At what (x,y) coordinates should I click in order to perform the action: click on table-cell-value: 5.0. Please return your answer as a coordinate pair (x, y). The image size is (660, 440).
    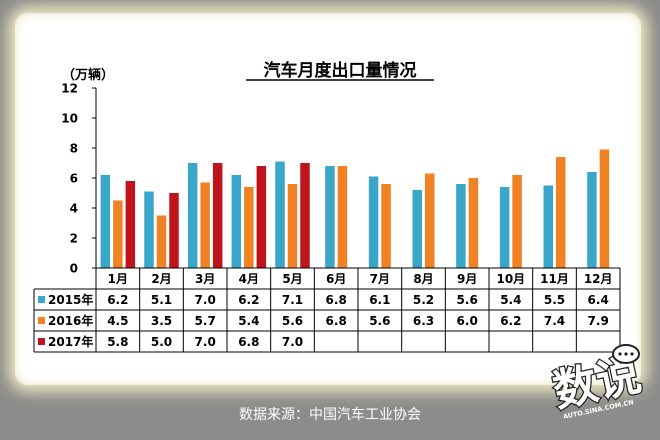
    Looking at the image, I should click on (161, 342).